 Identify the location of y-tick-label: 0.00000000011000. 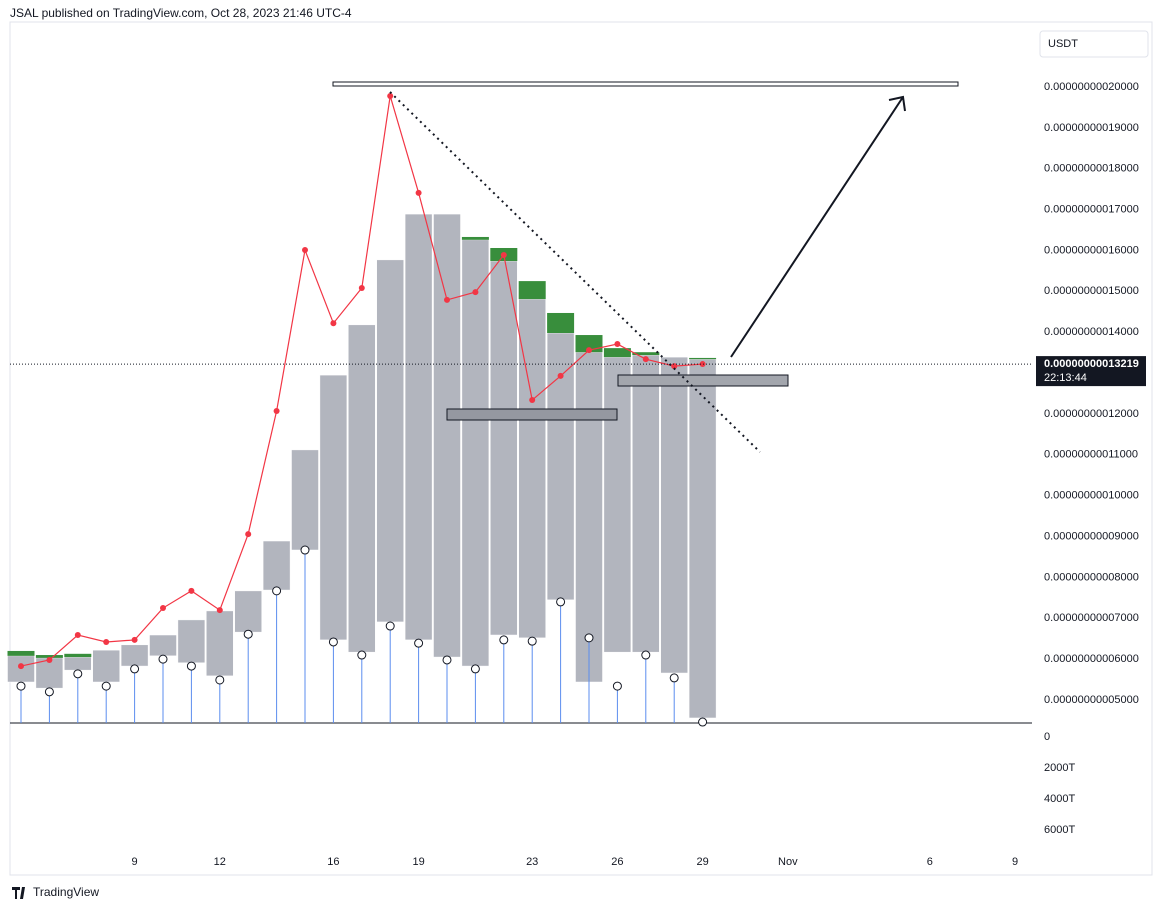
(1091, 455).